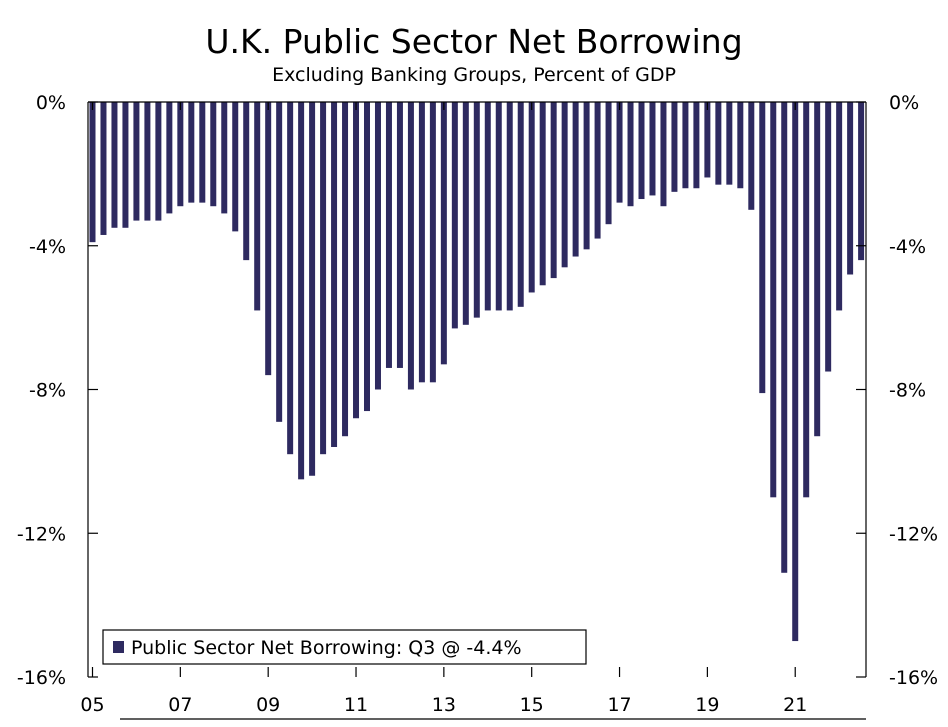 The width and height of the screenshot is (948, 727). What do you see at coordinates (907, 247) in the screenshot?
I see `y-tick-label-right: -4%` at bounding box center [907, 247].